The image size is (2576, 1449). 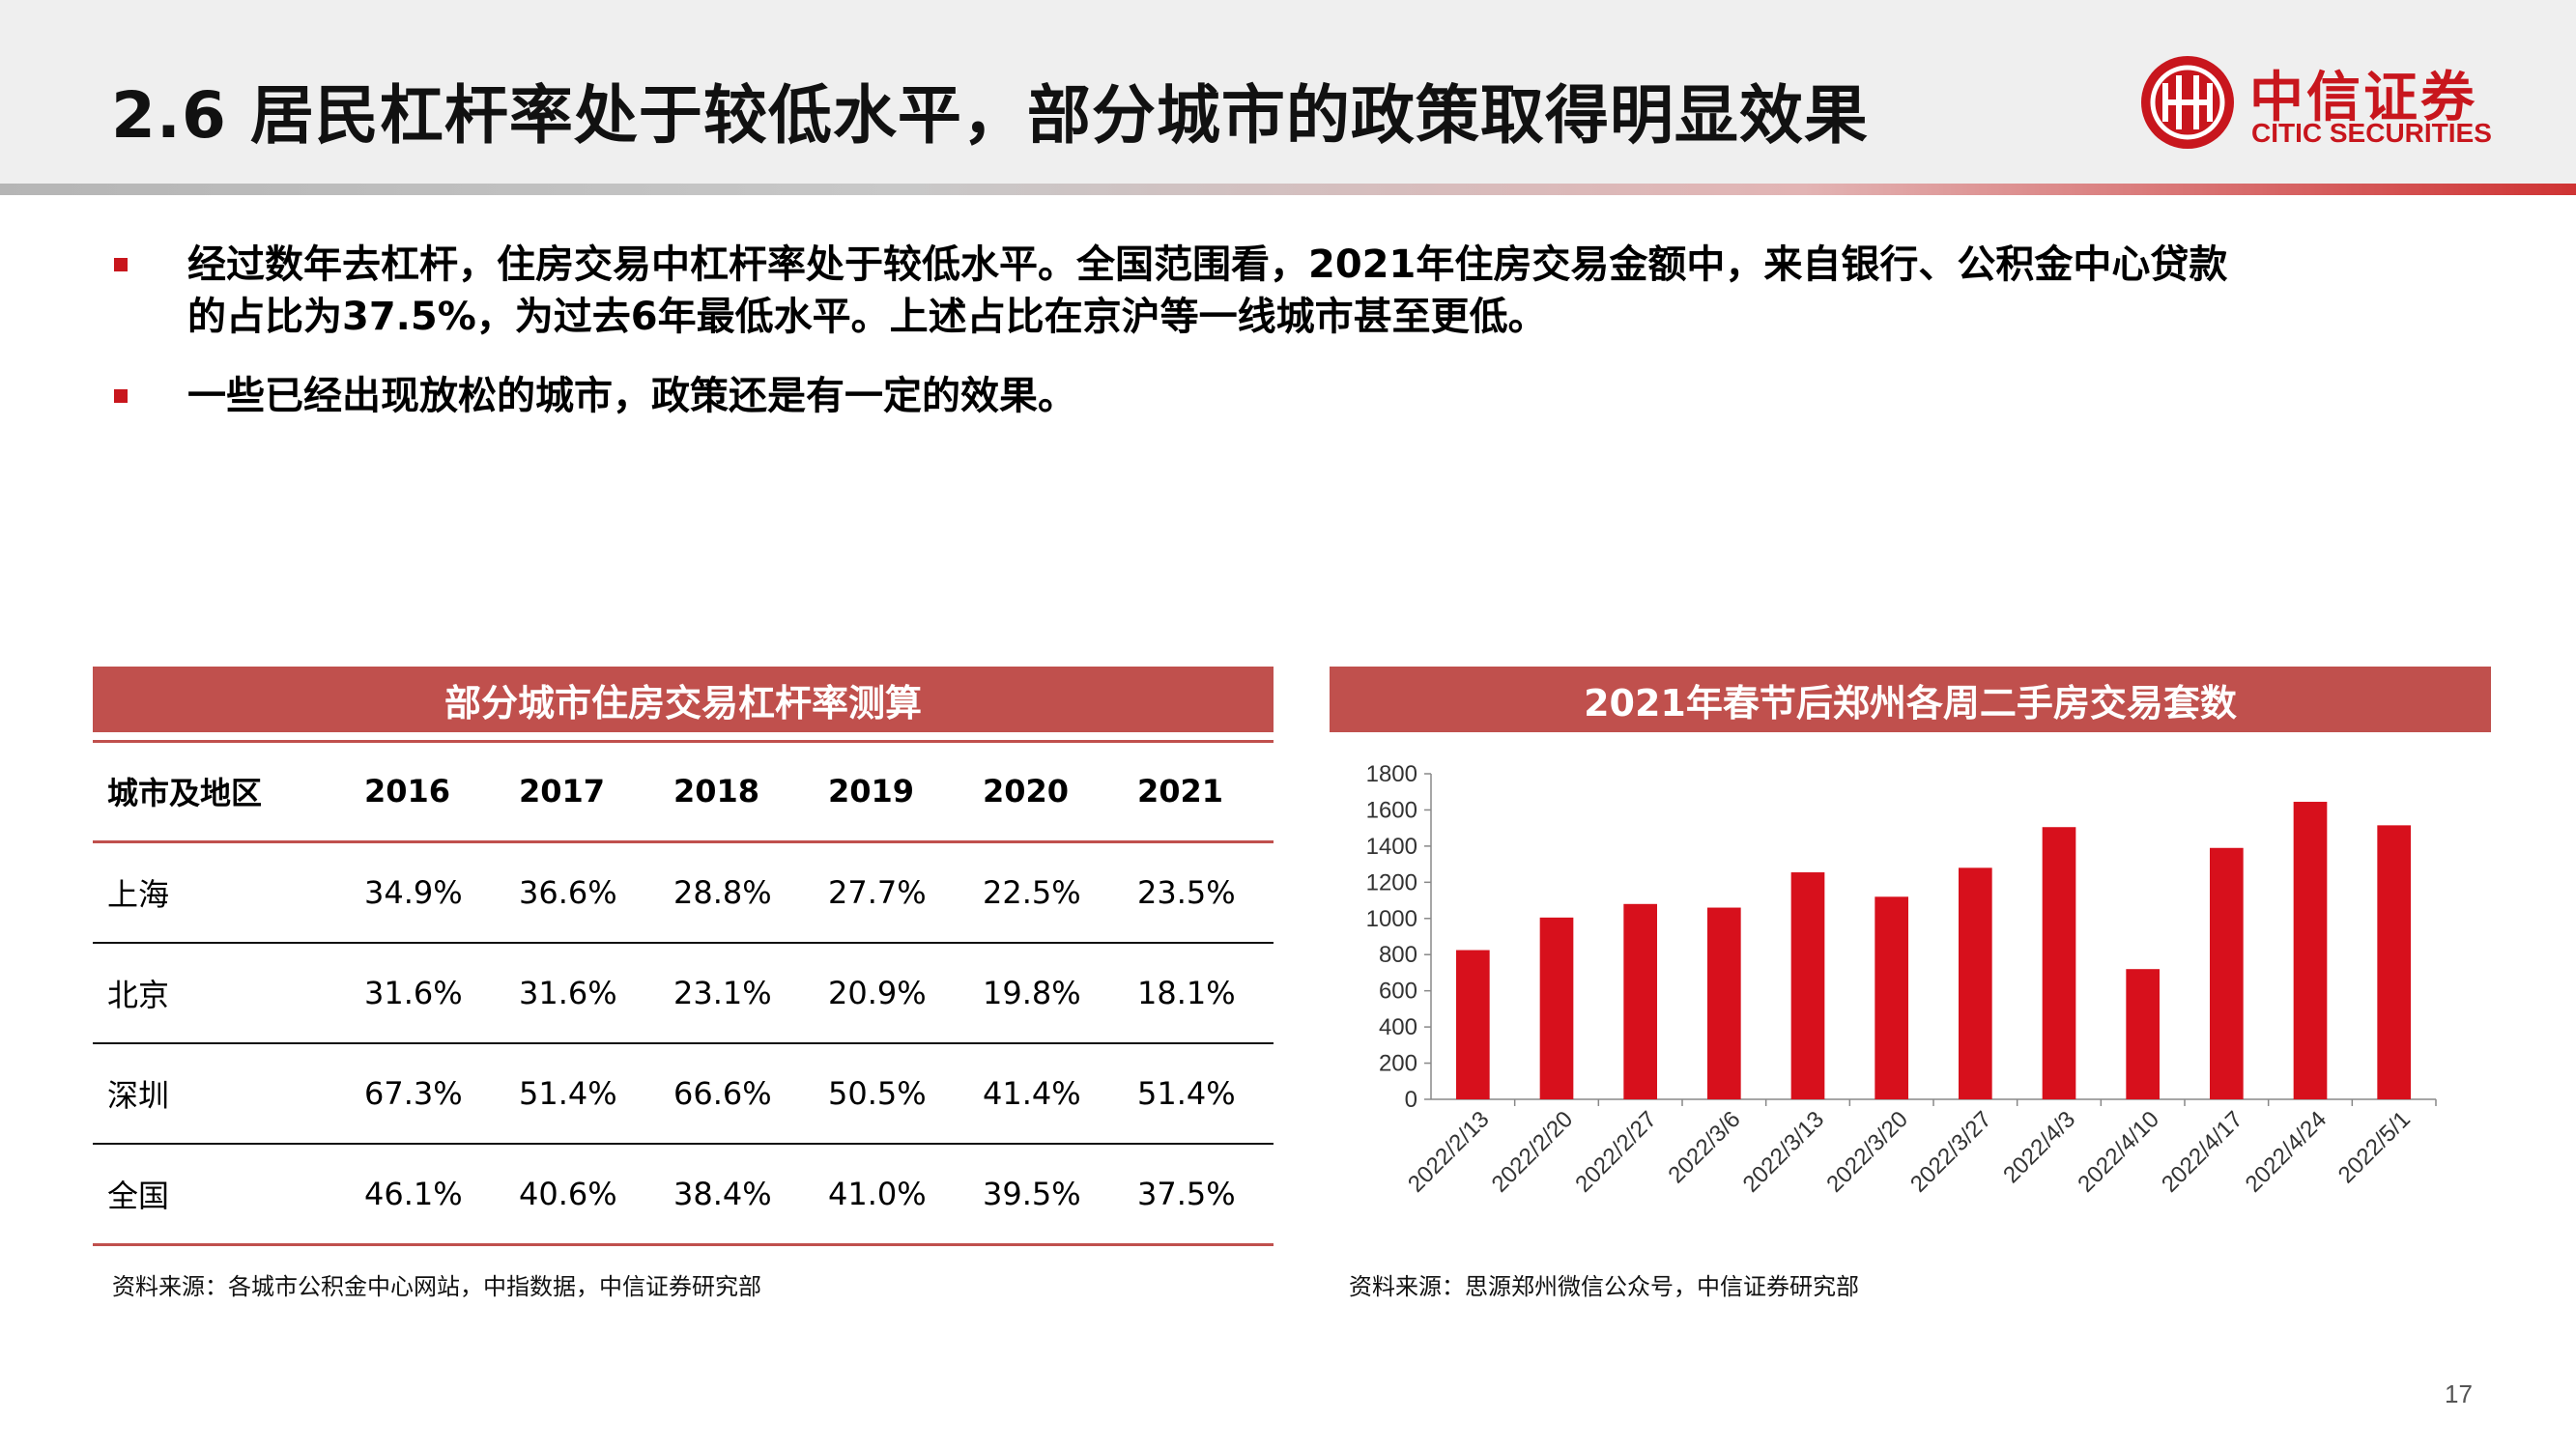 I want to click on table-cell: 23.5%, so click(x=1199, y=892).